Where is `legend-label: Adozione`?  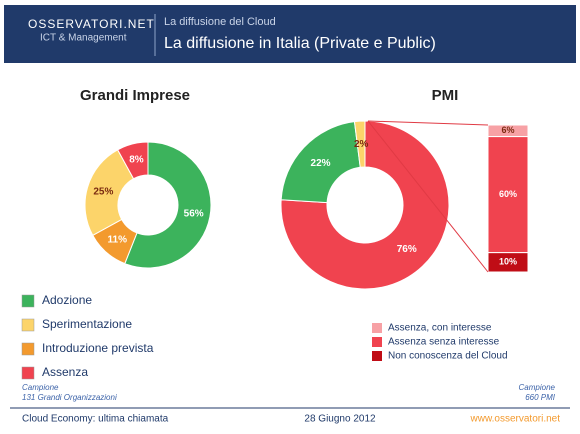 legend-label: Adozione is located at coordinates (67, 300).